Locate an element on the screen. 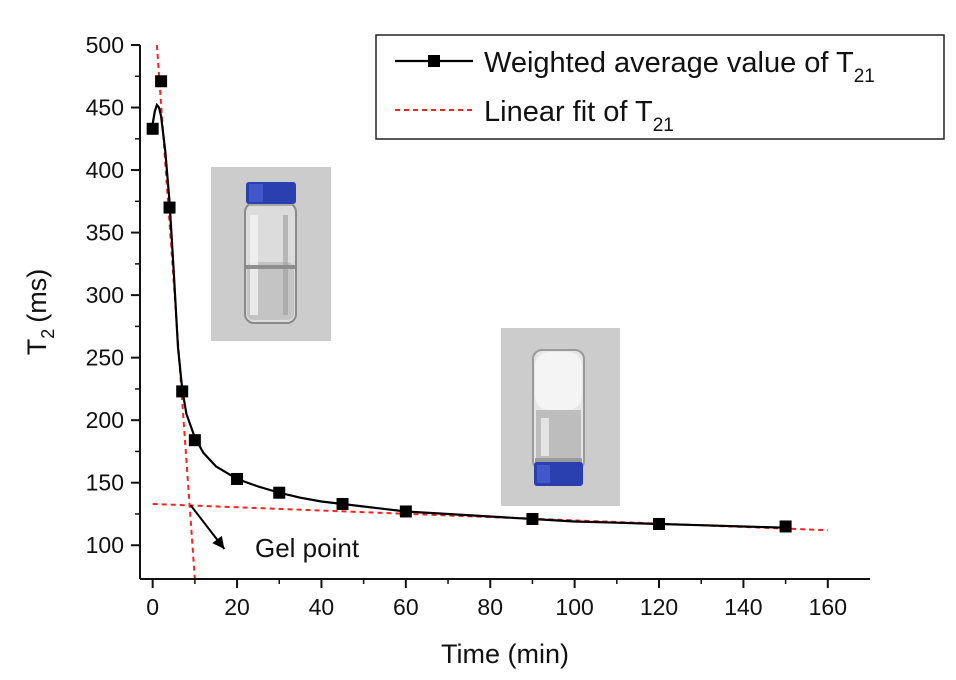 Image resolution: width=956 pixels, height=680 pixels. x-tick-label: 20 is located at coordinates (237, 607).